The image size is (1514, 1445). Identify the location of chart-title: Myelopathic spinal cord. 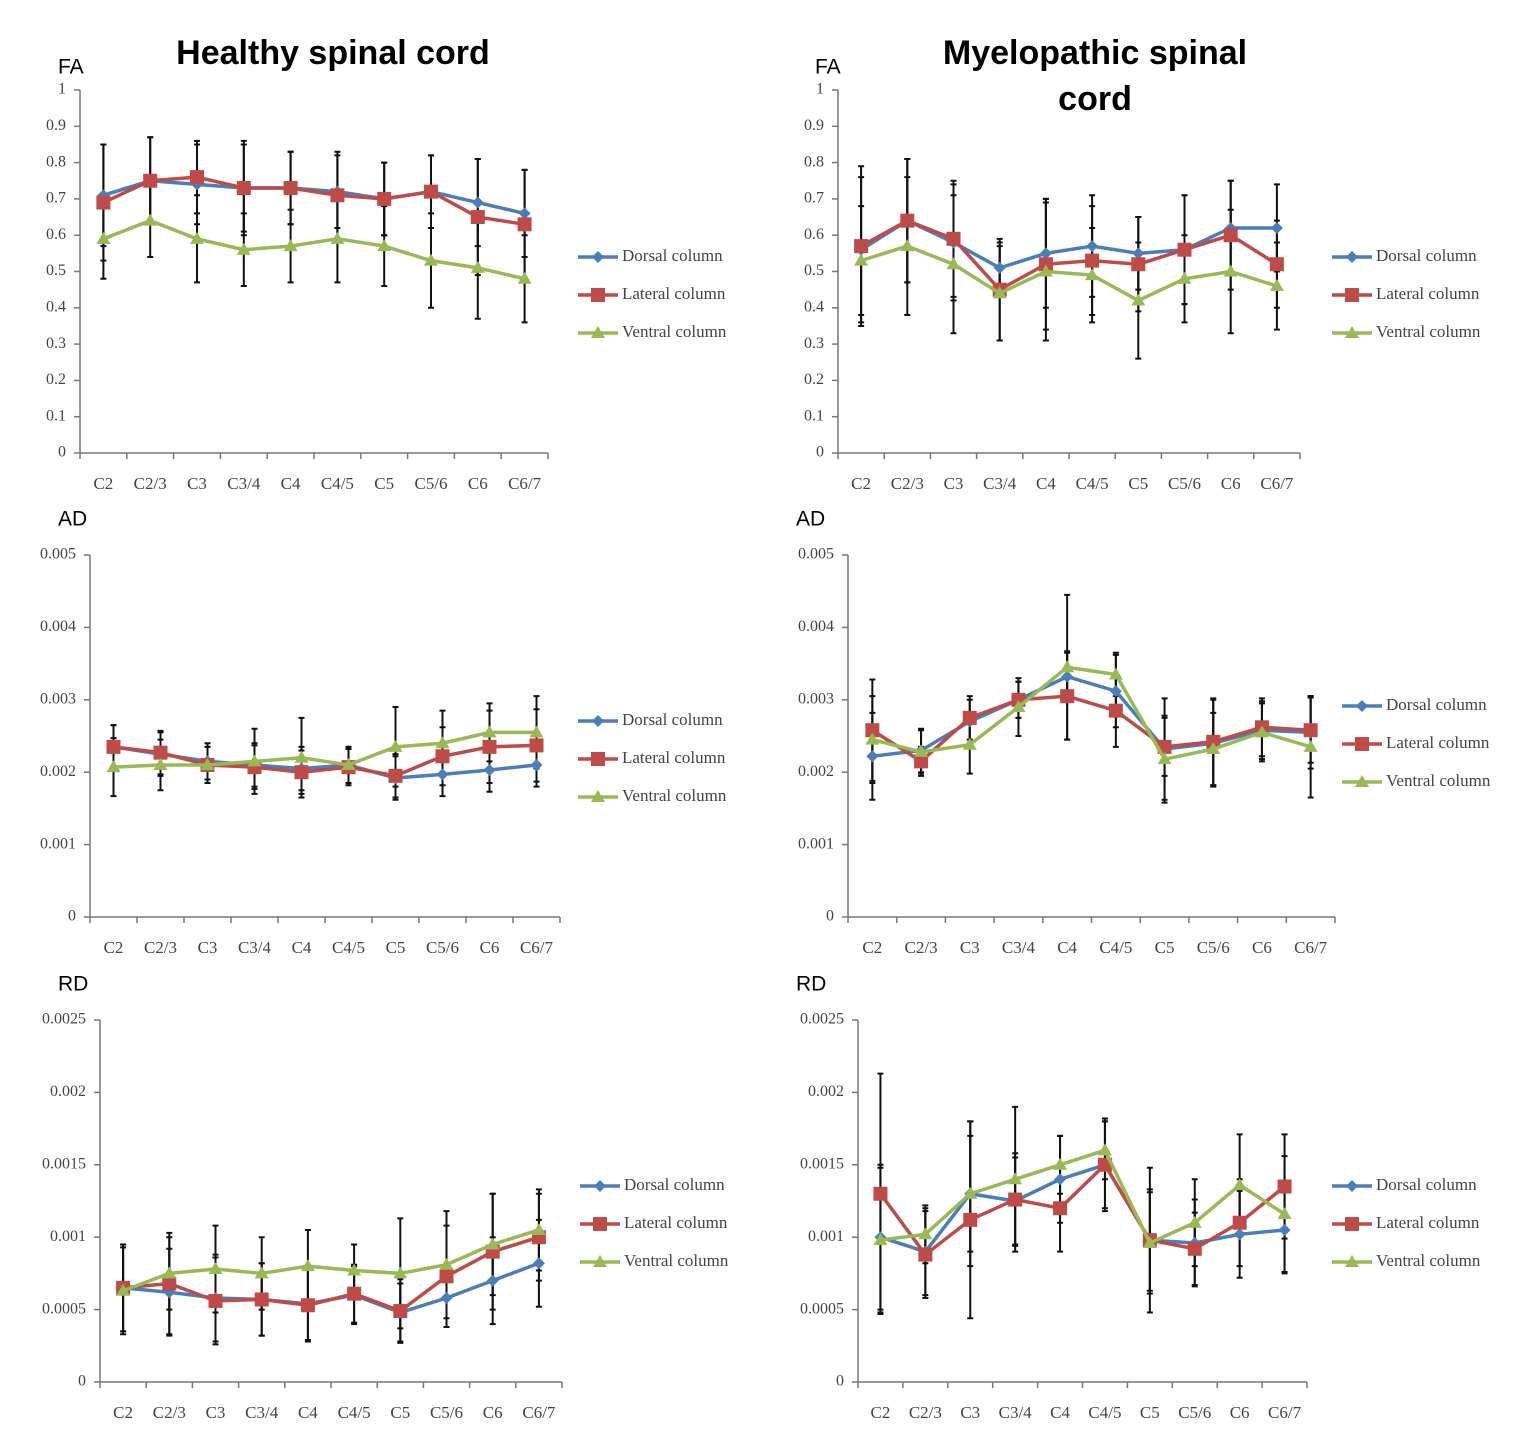
(1095, 76).